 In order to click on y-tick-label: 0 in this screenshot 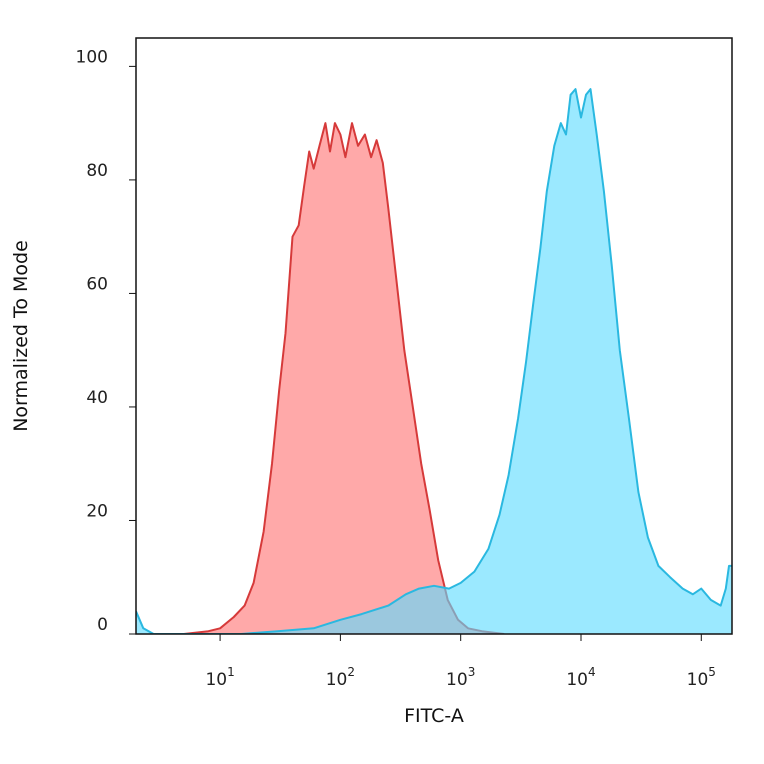, I will do `click(102, 625)`.